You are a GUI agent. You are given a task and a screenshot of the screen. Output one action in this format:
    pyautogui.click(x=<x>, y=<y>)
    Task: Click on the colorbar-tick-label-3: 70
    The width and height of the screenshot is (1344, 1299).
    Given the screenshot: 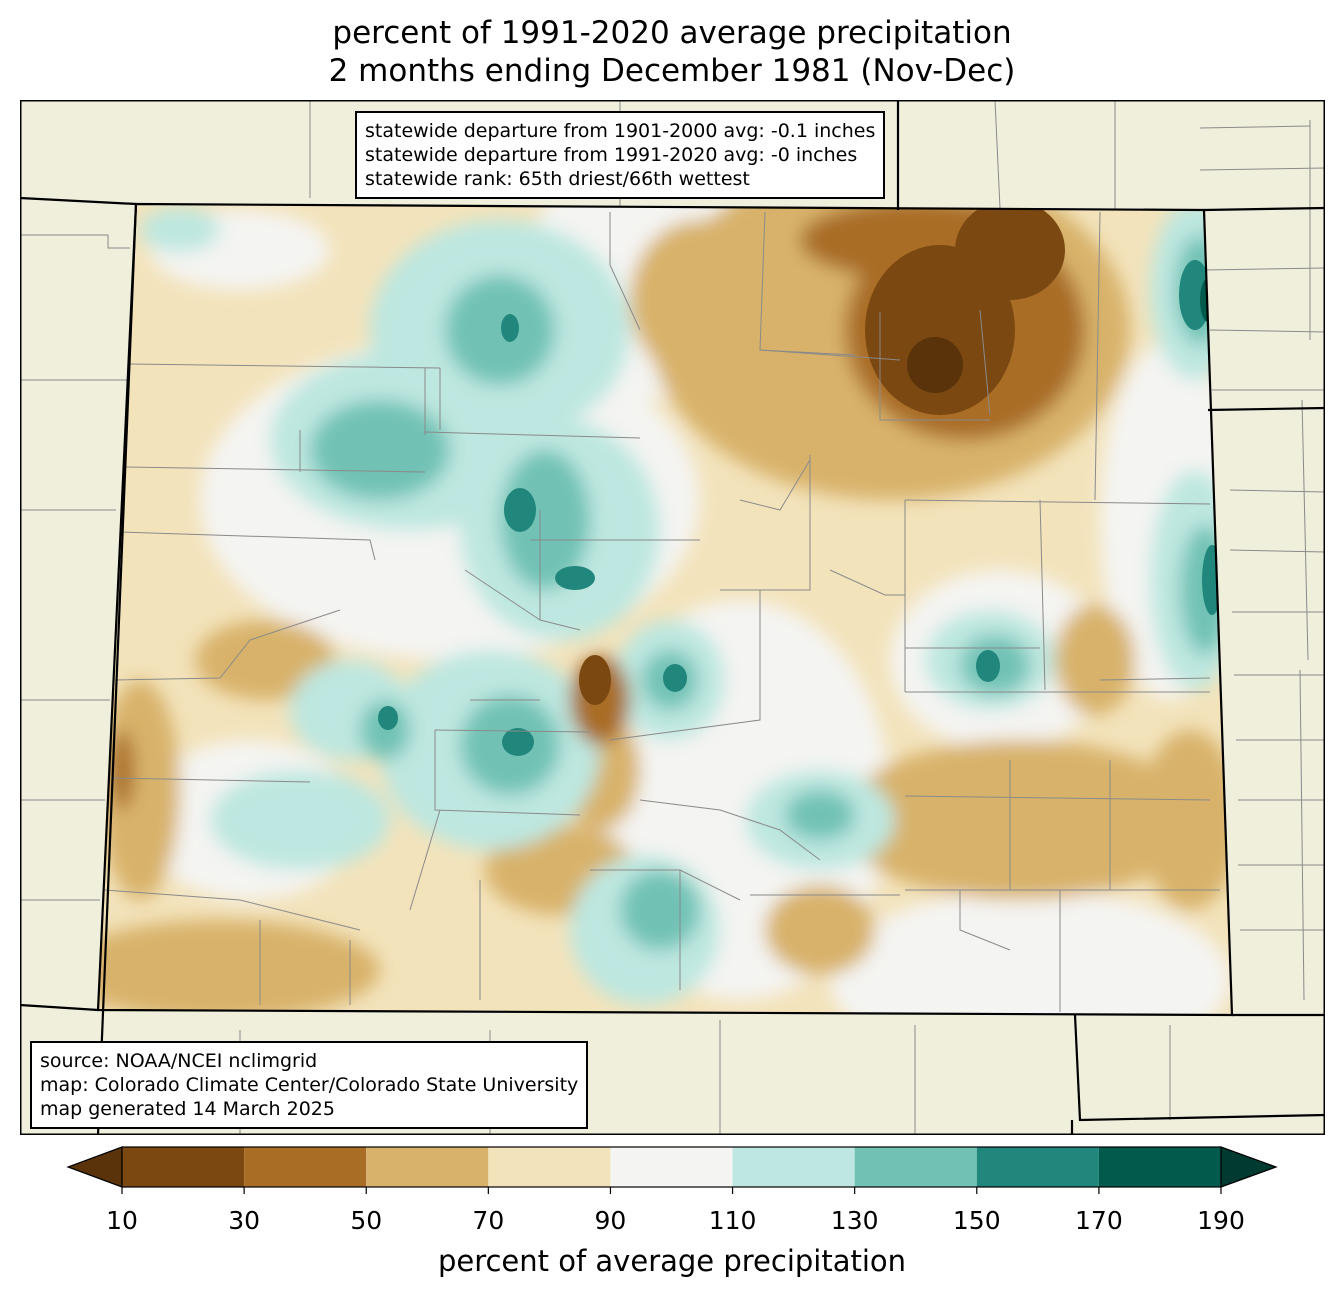 What is the action you would take?
    pyautogui.click(x=488, y=1220)
    